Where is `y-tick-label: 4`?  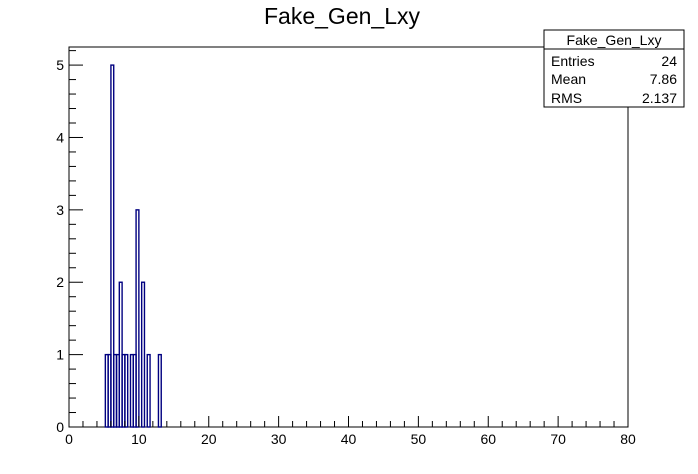 y-tick-label: 4 is located at coordinates (60, 137).